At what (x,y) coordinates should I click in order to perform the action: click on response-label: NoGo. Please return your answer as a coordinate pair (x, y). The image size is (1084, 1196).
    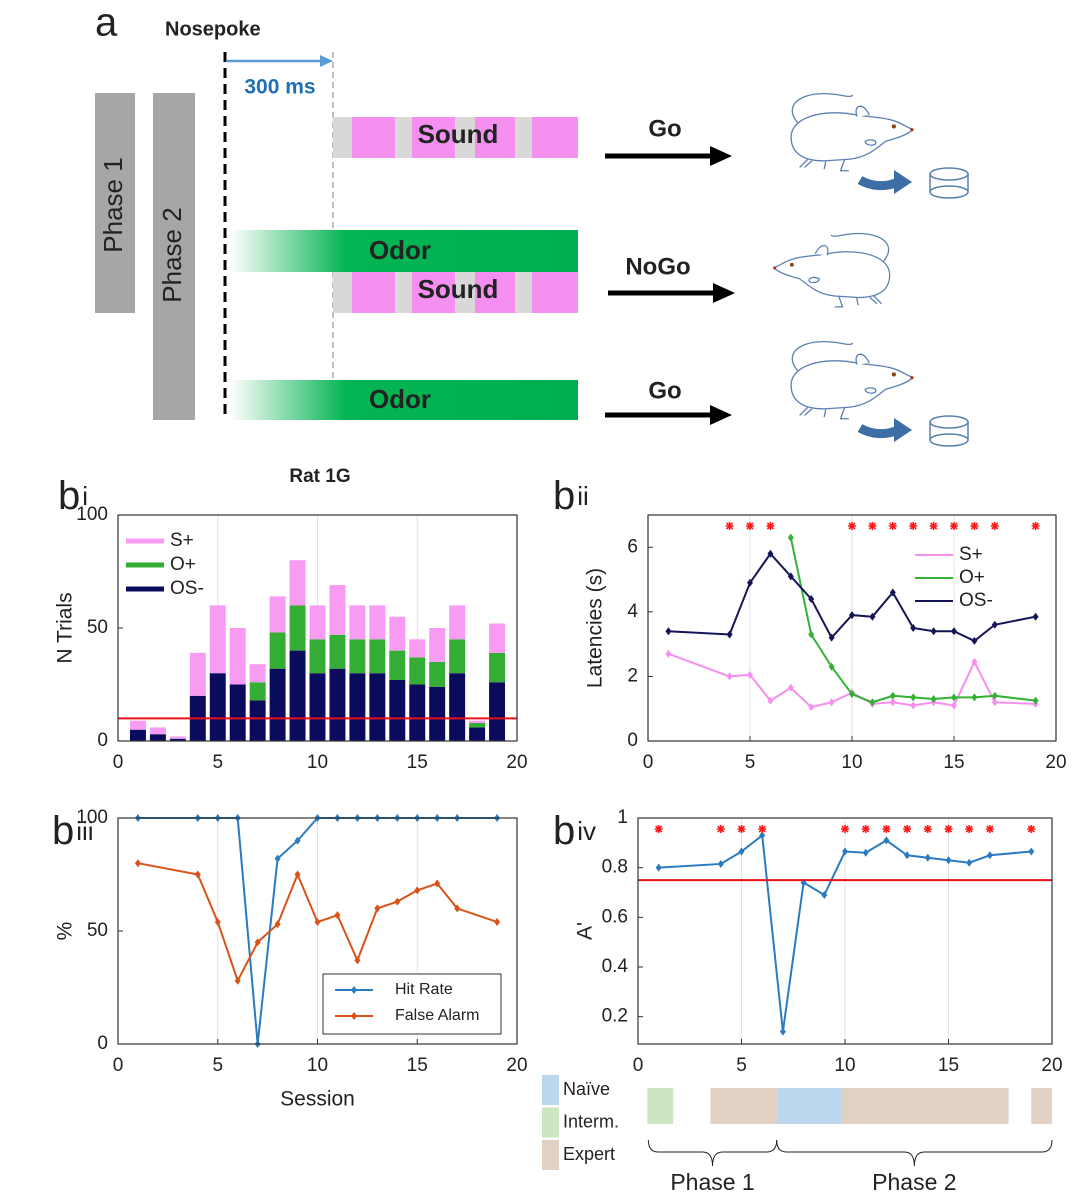
    Looking at the image, I should click on (657, 266).